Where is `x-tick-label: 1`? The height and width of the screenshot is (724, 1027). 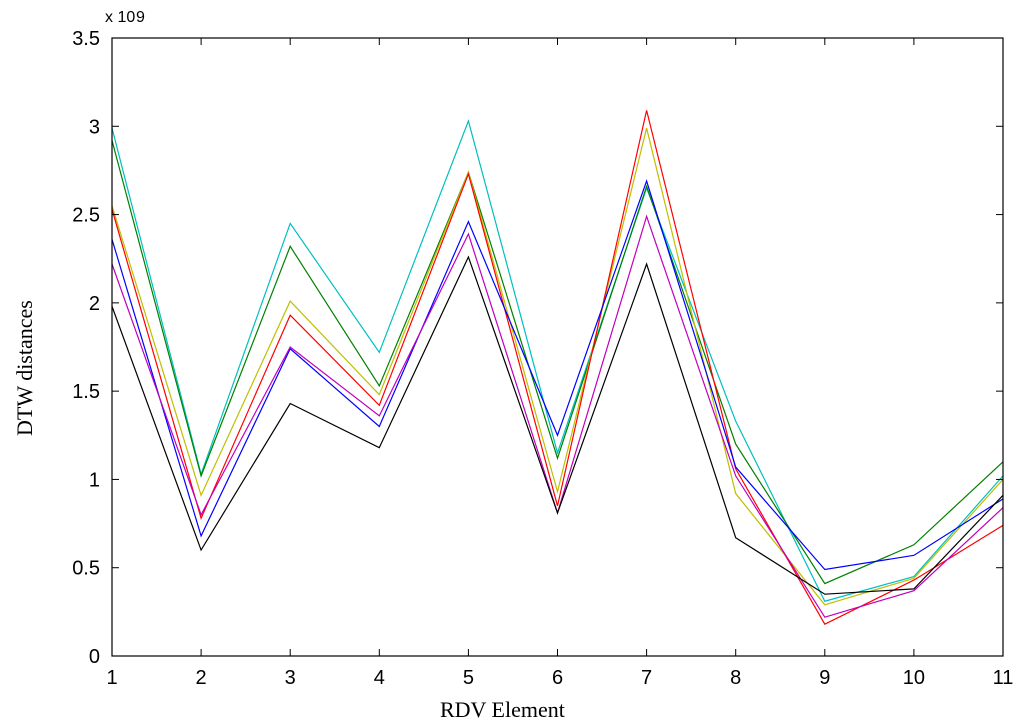
x-tick-label: 1 is located at coordinates (111, 678).